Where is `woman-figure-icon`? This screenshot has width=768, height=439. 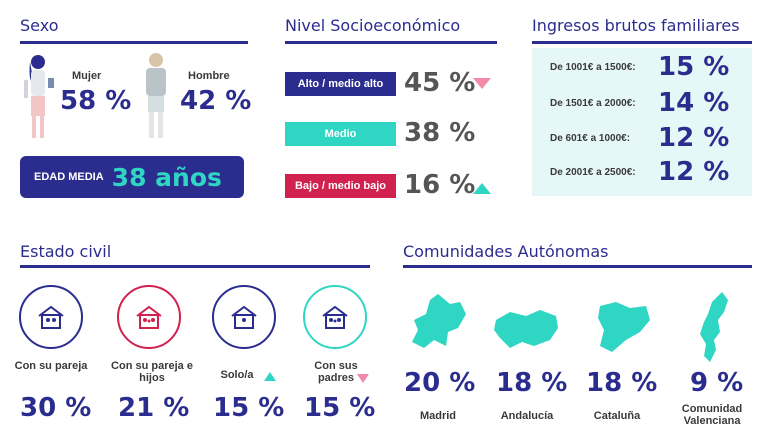 woman-figure-icon is located at coordinates (39, 96).